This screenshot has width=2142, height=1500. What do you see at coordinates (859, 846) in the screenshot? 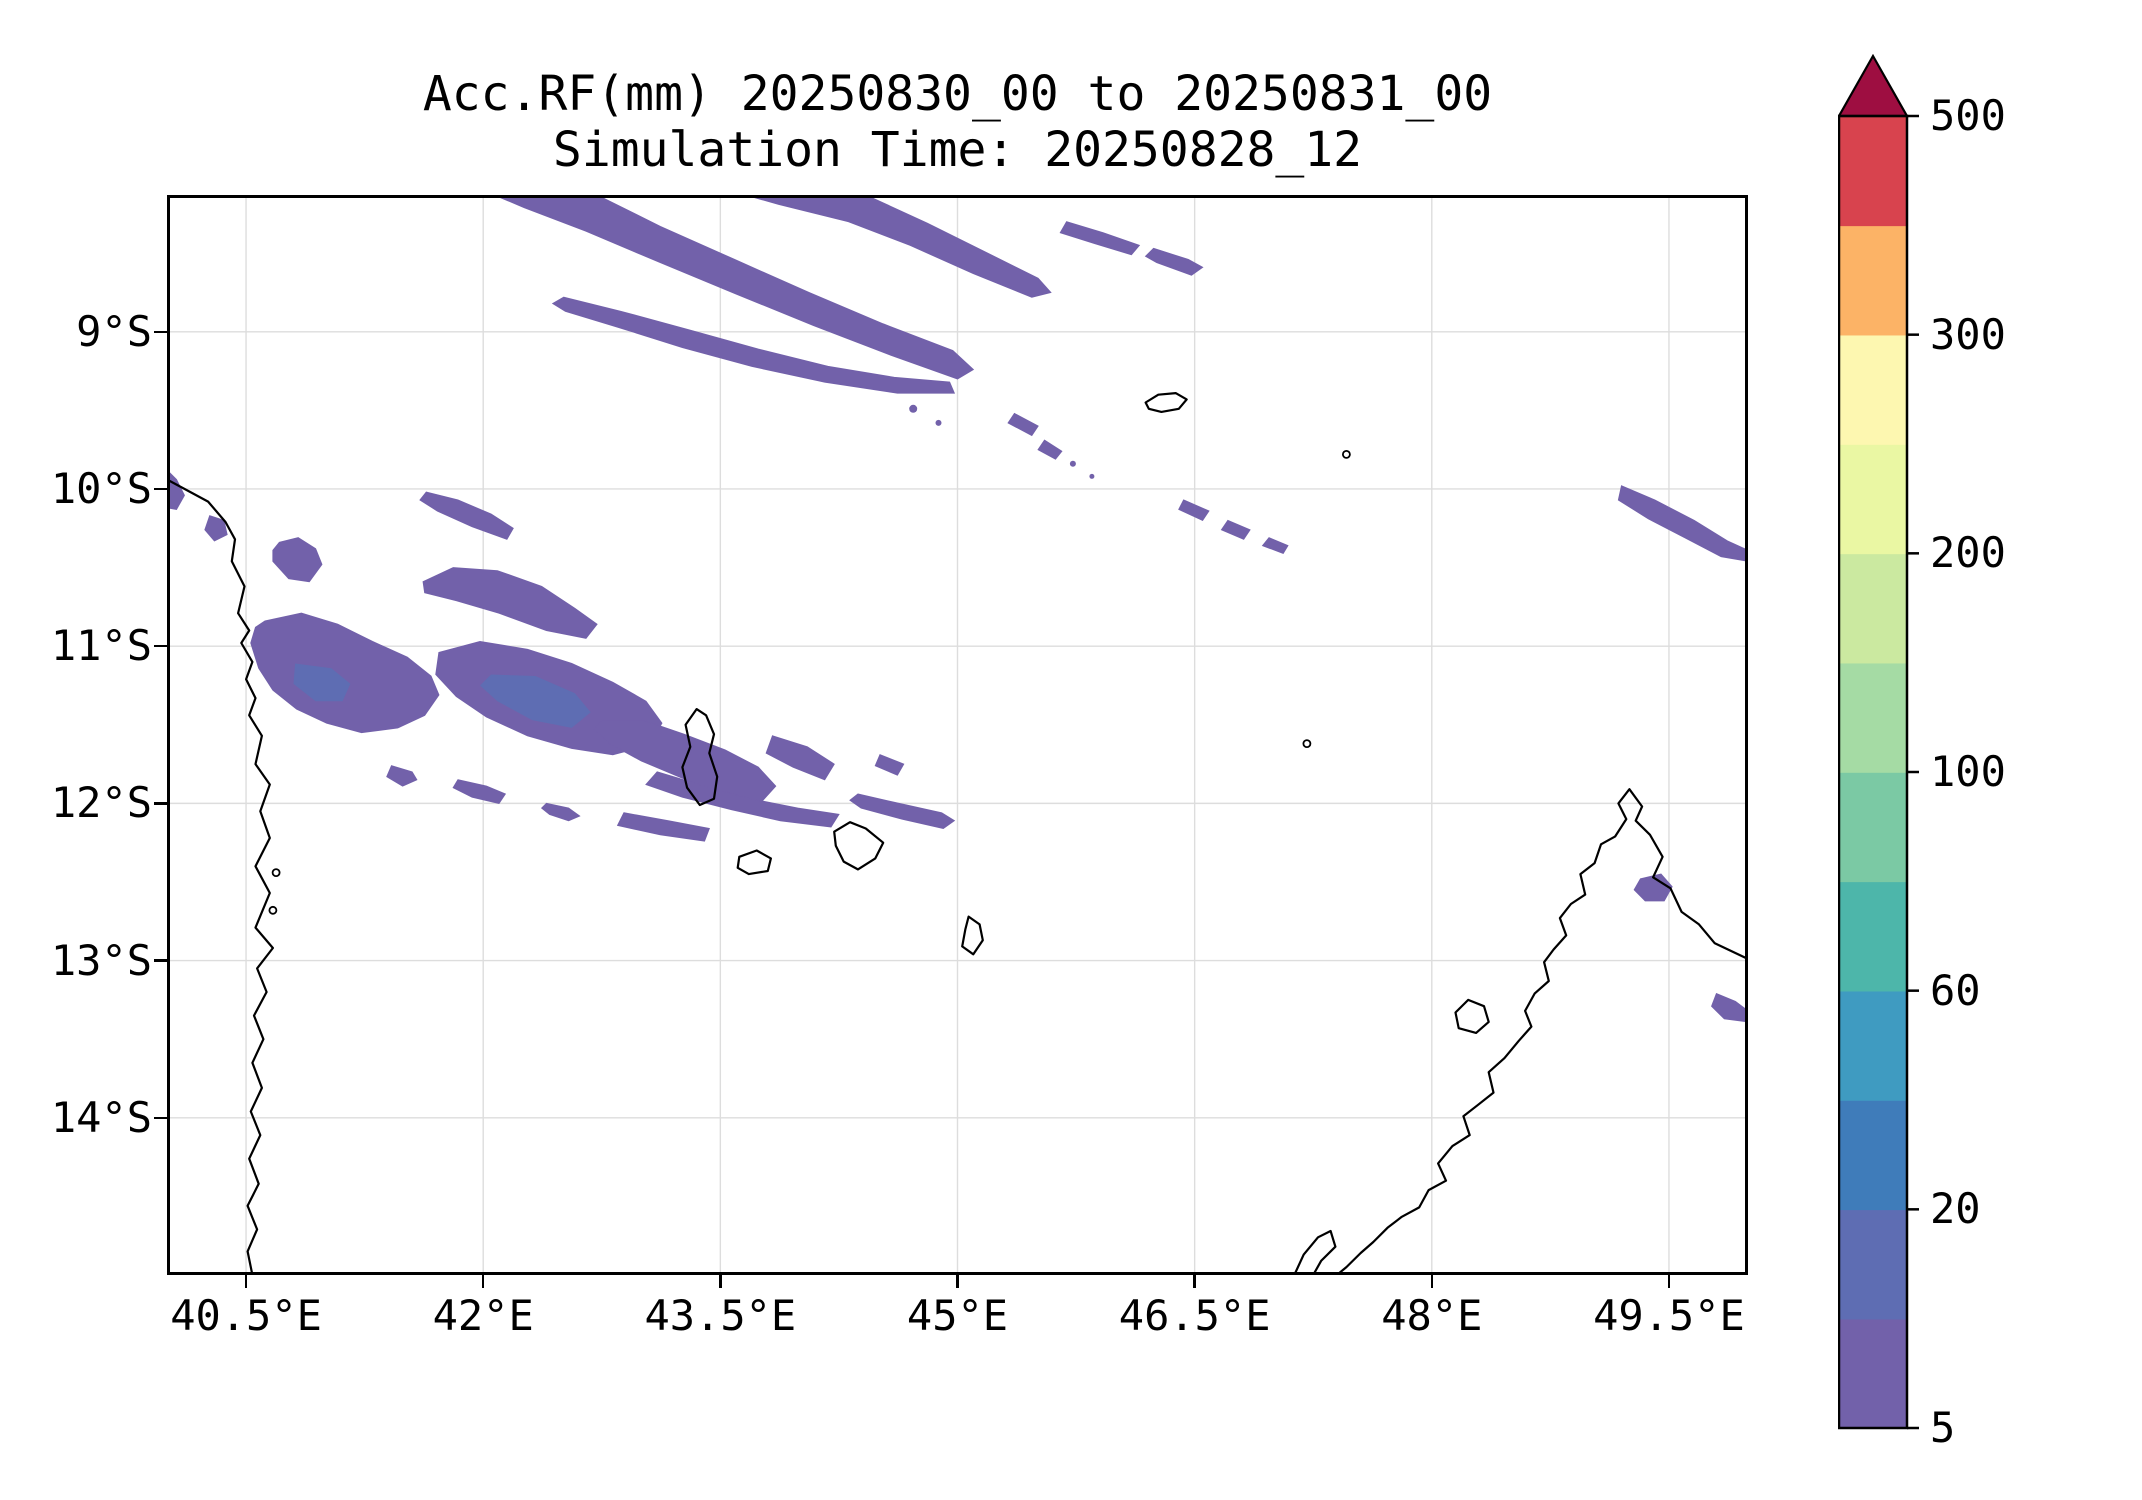
I see `anjouan-island-coastline` at bounding box center [859, 846].